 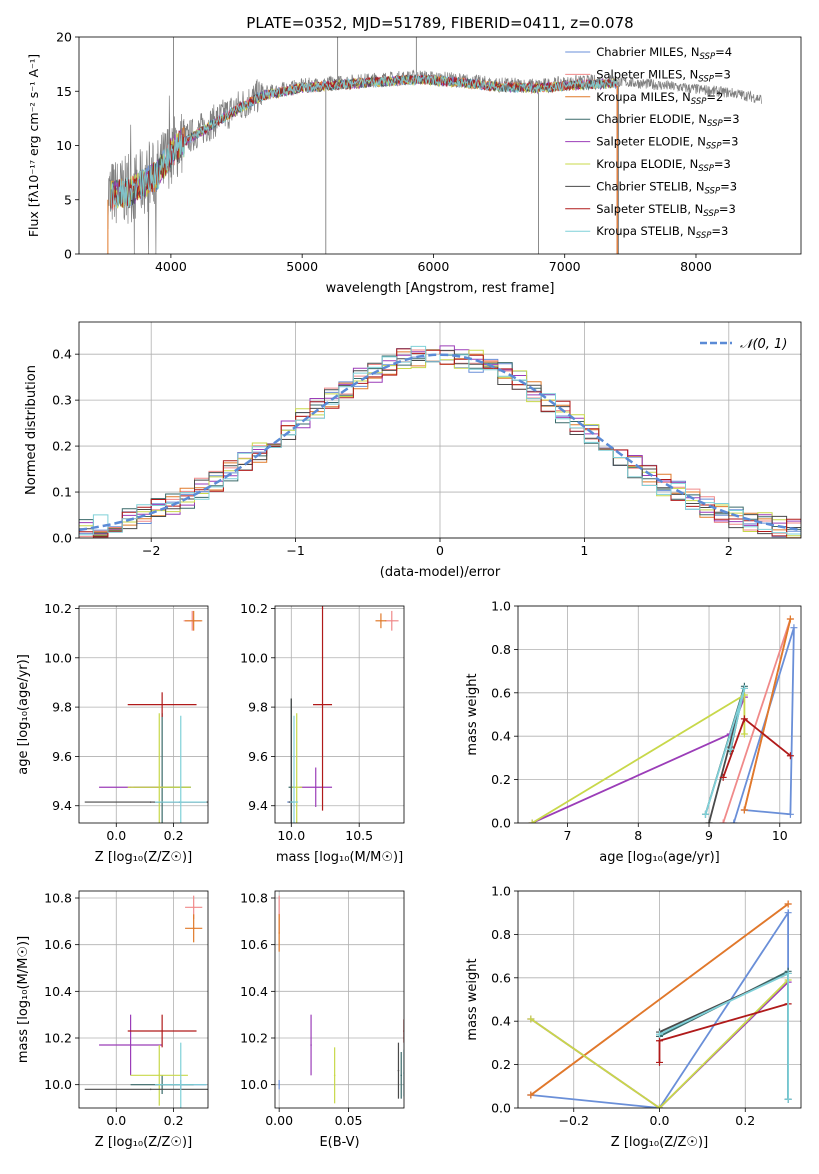 What do you see at coordinates (696, 266) in the screenshot?
I see `x-tick-label: 8000` at bounding box center [696, 266].